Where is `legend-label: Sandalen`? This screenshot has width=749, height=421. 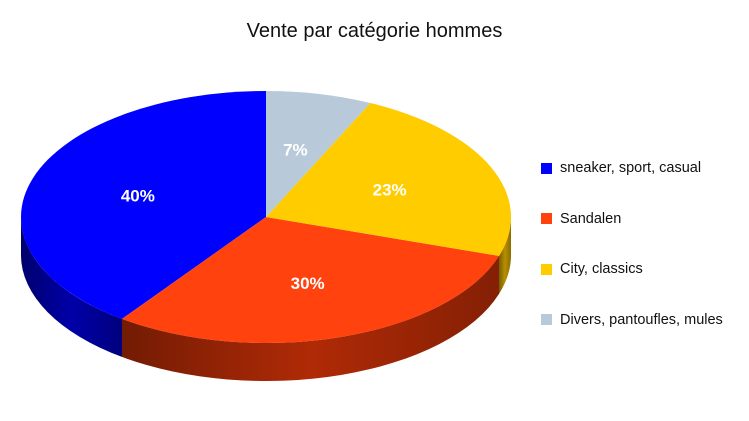 legend-label: Sandalen is located at coordinates (591, 218).